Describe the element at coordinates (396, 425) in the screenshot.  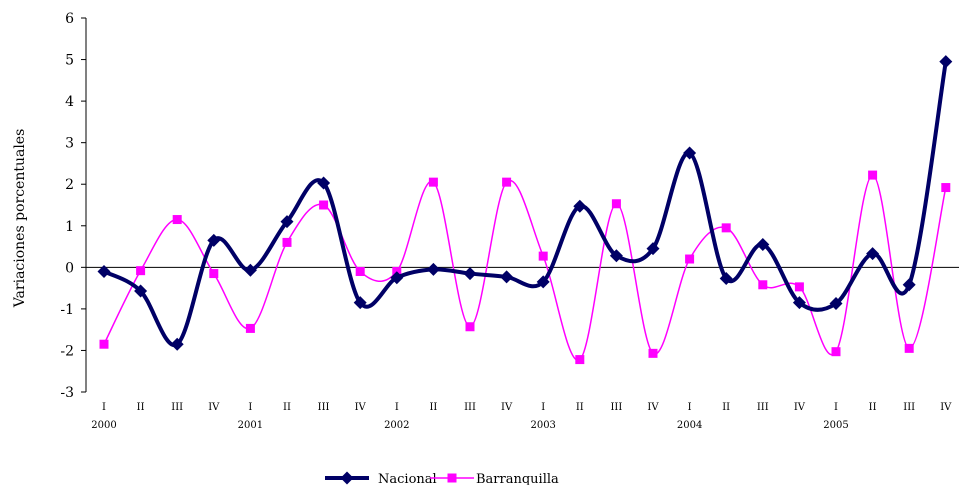
I see `year-label: 2002` at that location.